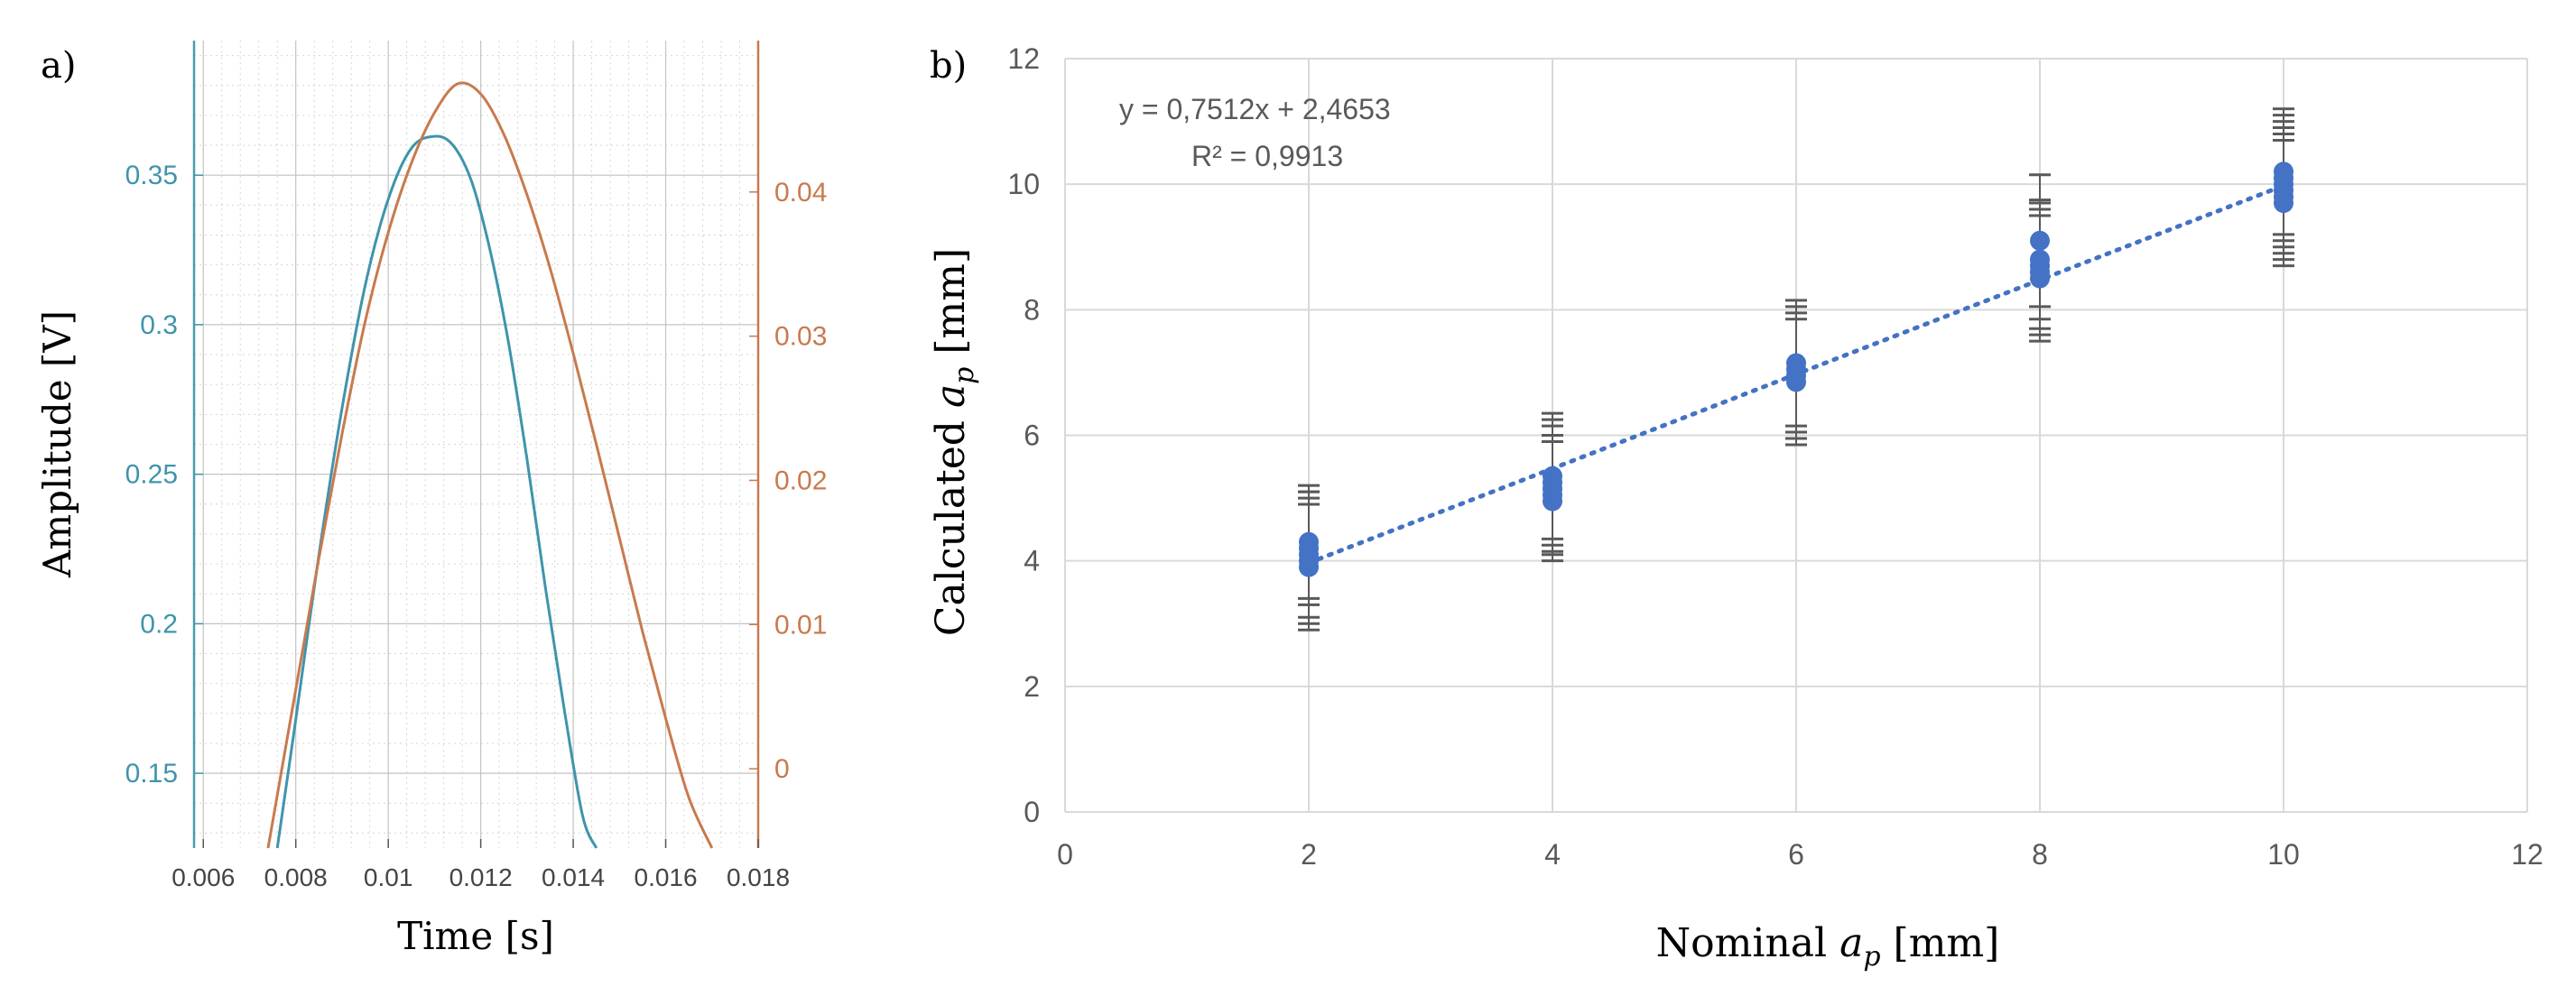 The width and height of the screenshot is (2576, 996). Describe the element at coordinates (151, 774) in the screenshot. I see `panel-a-left-tick-label: 0.15` at that location.